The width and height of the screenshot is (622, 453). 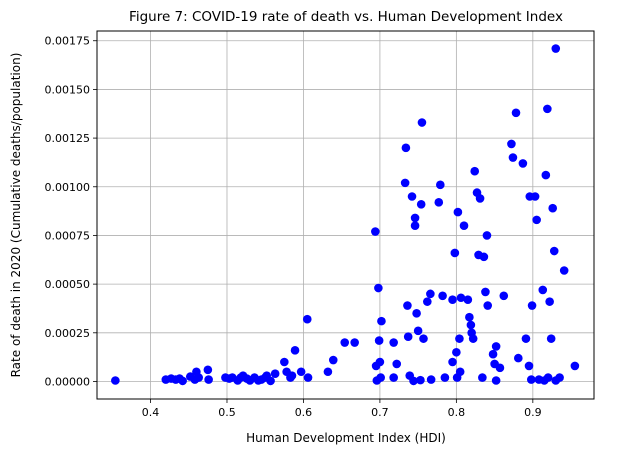 What do you see at coordinates (68, 138) in the screenshot?
I see `y-tick-label: 0.00125` at bounding box center [68, 138].